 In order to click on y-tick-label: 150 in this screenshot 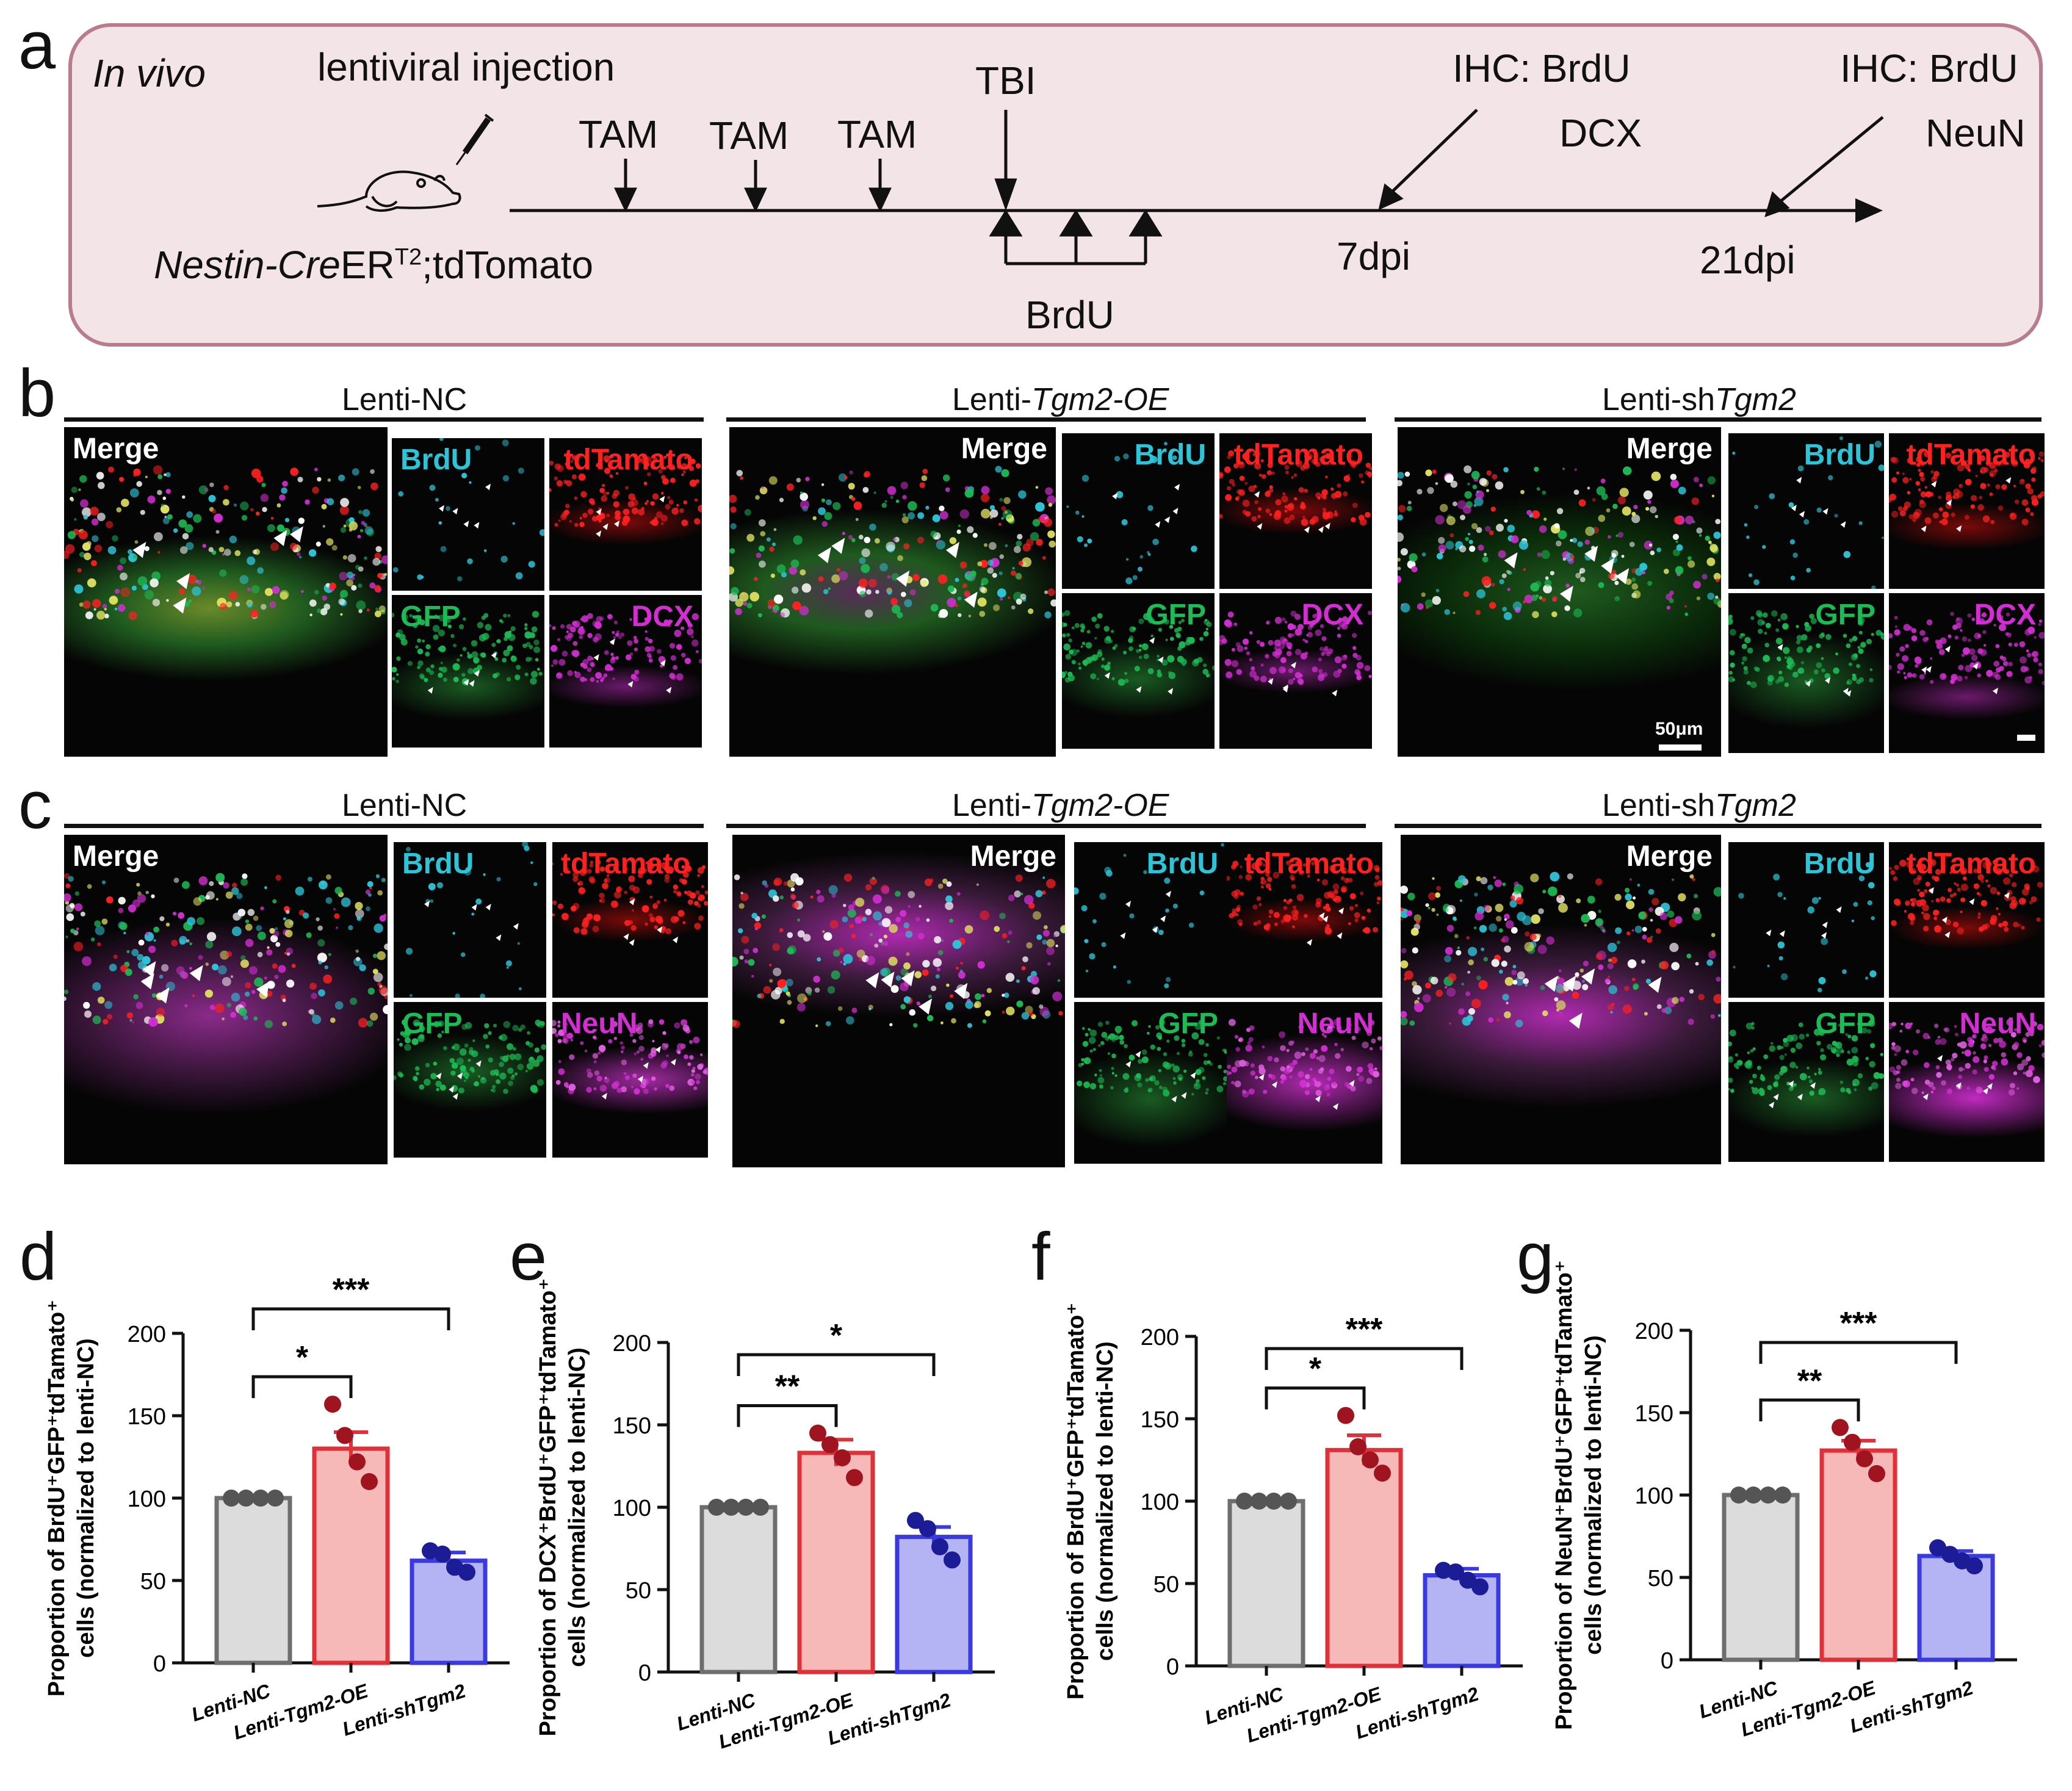, I will do `click(632, 1426)`.